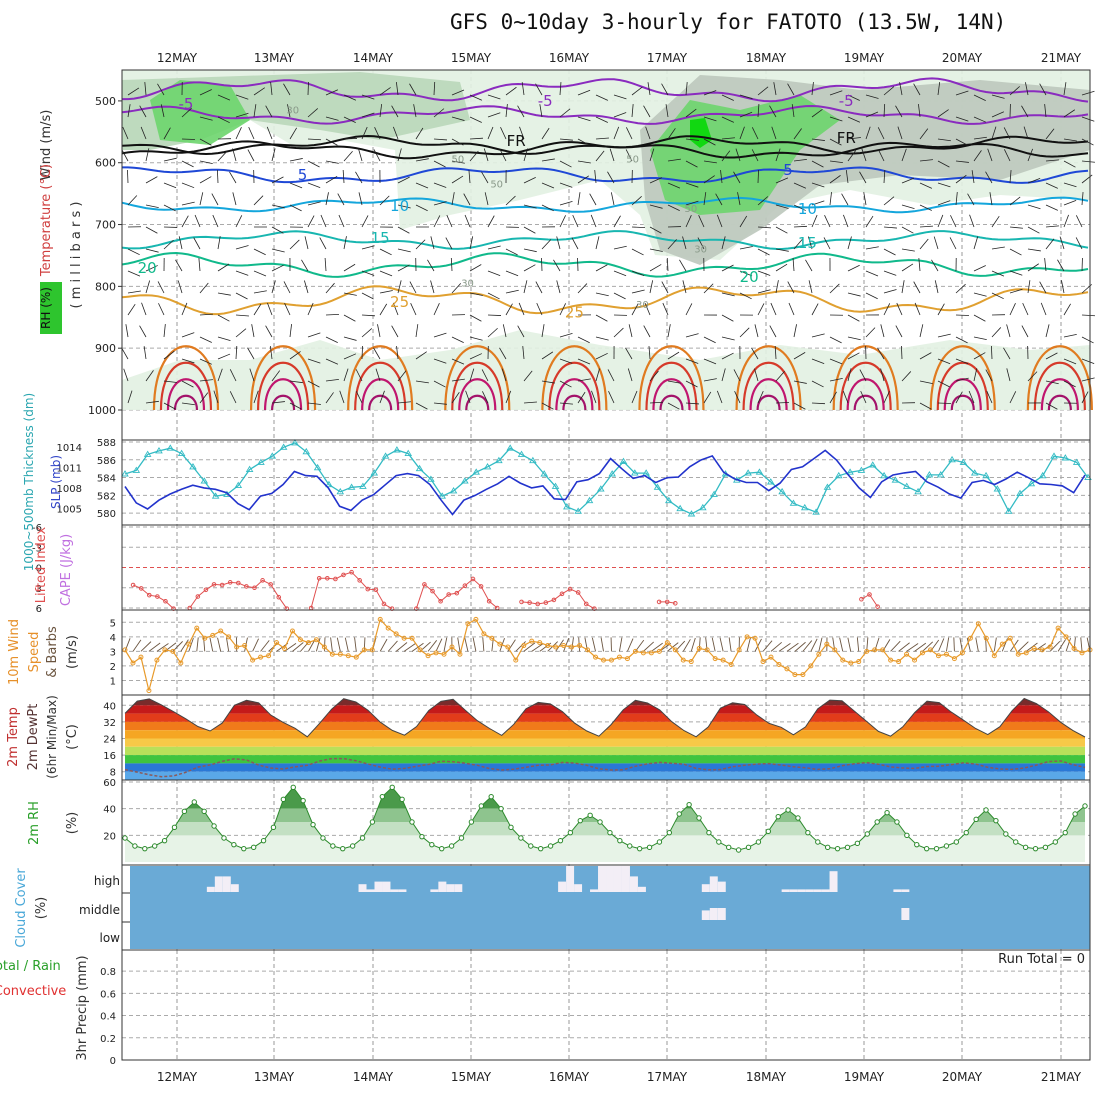 The height and width of the screenshot is (1100, 1100). What do you see at coordinates (108, 994) in the screenshot?
I see `precip-tick: 0.6` at bounding box center [108, 994].